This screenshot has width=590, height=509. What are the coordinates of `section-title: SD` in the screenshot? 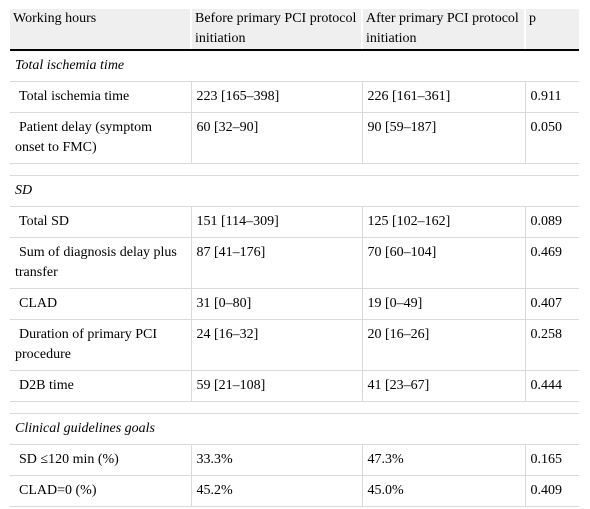 It's located at (294, 190).